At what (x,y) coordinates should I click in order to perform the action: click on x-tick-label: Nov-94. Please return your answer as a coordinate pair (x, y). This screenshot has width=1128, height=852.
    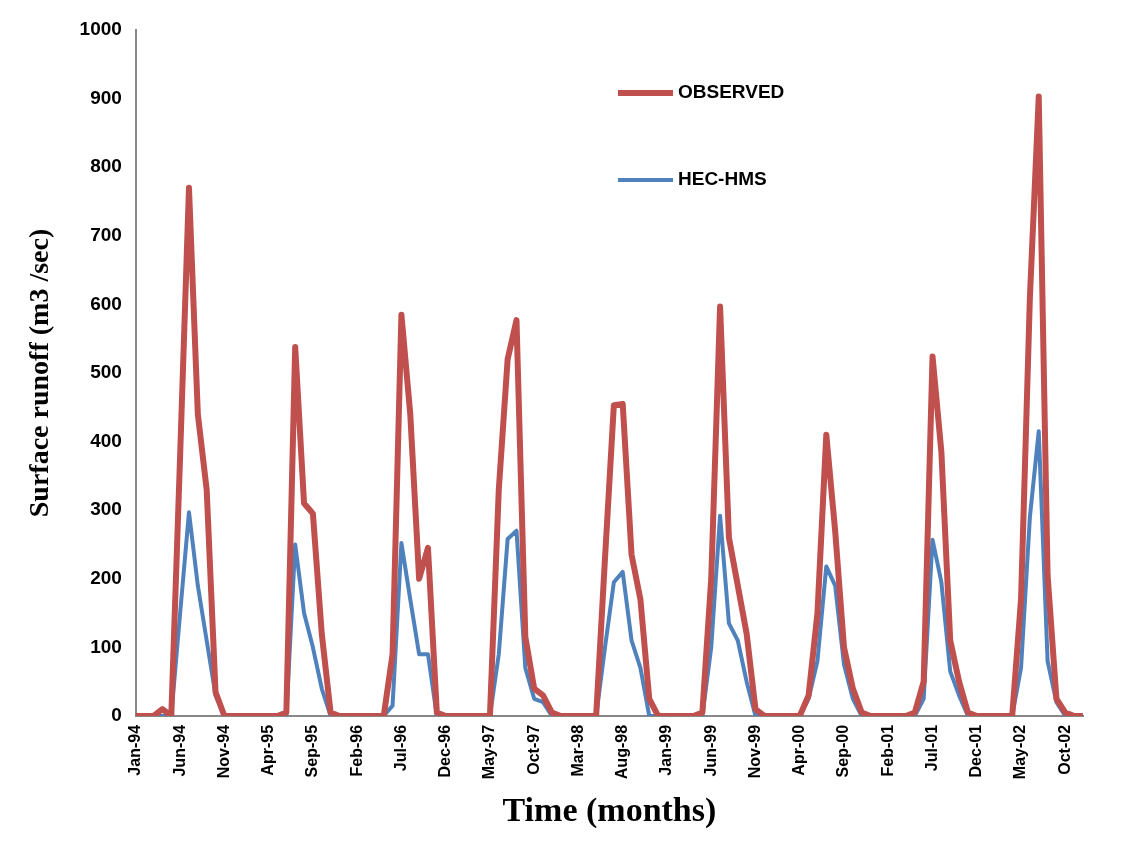
    Looking at the image, I should click on (223, 751).